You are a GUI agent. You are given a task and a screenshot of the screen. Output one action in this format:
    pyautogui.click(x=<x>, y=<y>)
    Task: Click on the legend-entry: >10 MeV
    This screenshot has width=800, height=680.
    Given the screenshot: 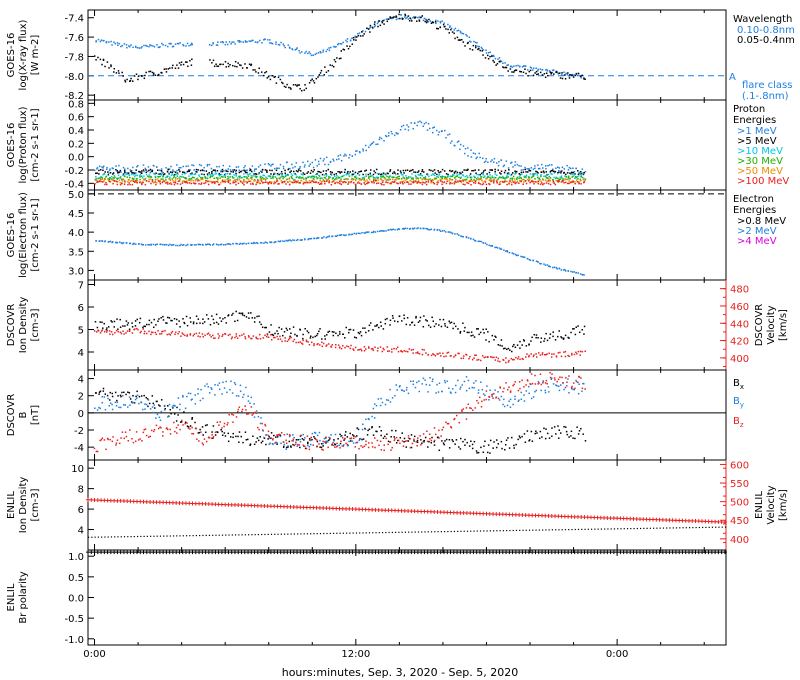 What is the action you would take?
    pyautogui.click(x=760, y=151)
    